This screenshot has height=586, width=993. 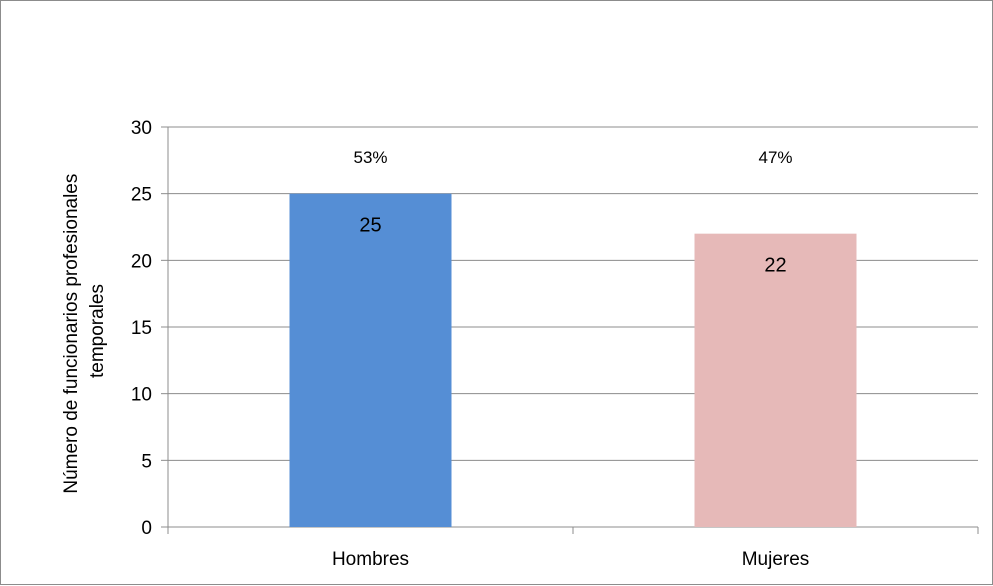 What do you see at coordinates (775, 266) in the screenshot?
I see `data-label-mujeres: 22` at bounding box center [775, 266].